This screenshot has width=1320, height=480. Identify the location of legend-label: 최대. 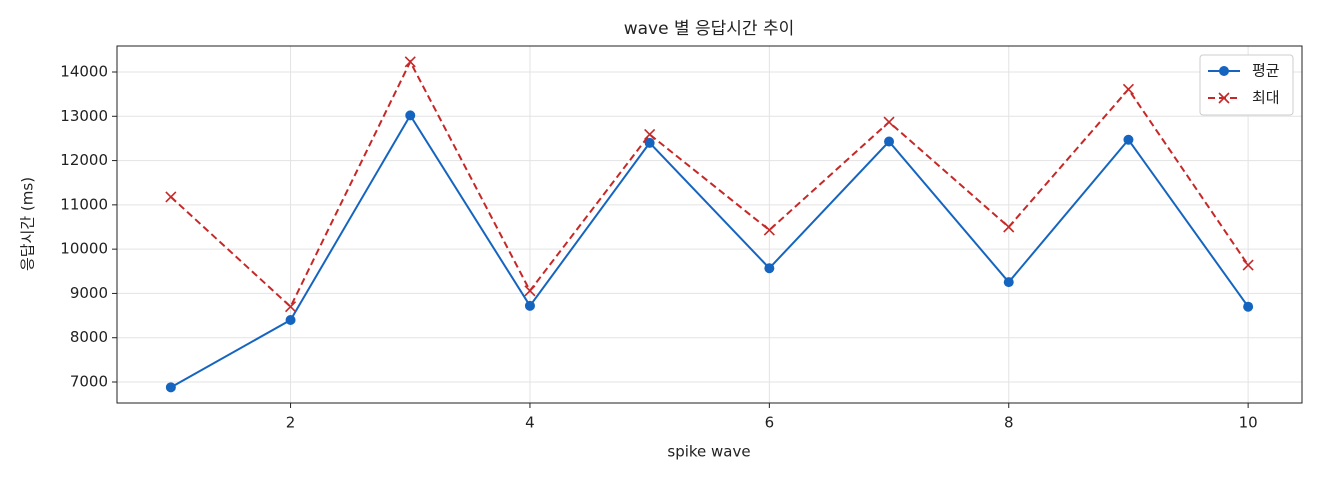
(1266, 98).